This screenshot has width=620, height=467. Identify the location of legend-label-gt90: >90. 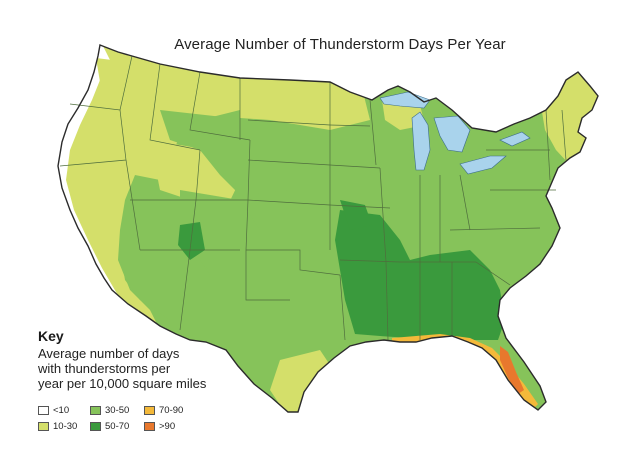
(167, 426).